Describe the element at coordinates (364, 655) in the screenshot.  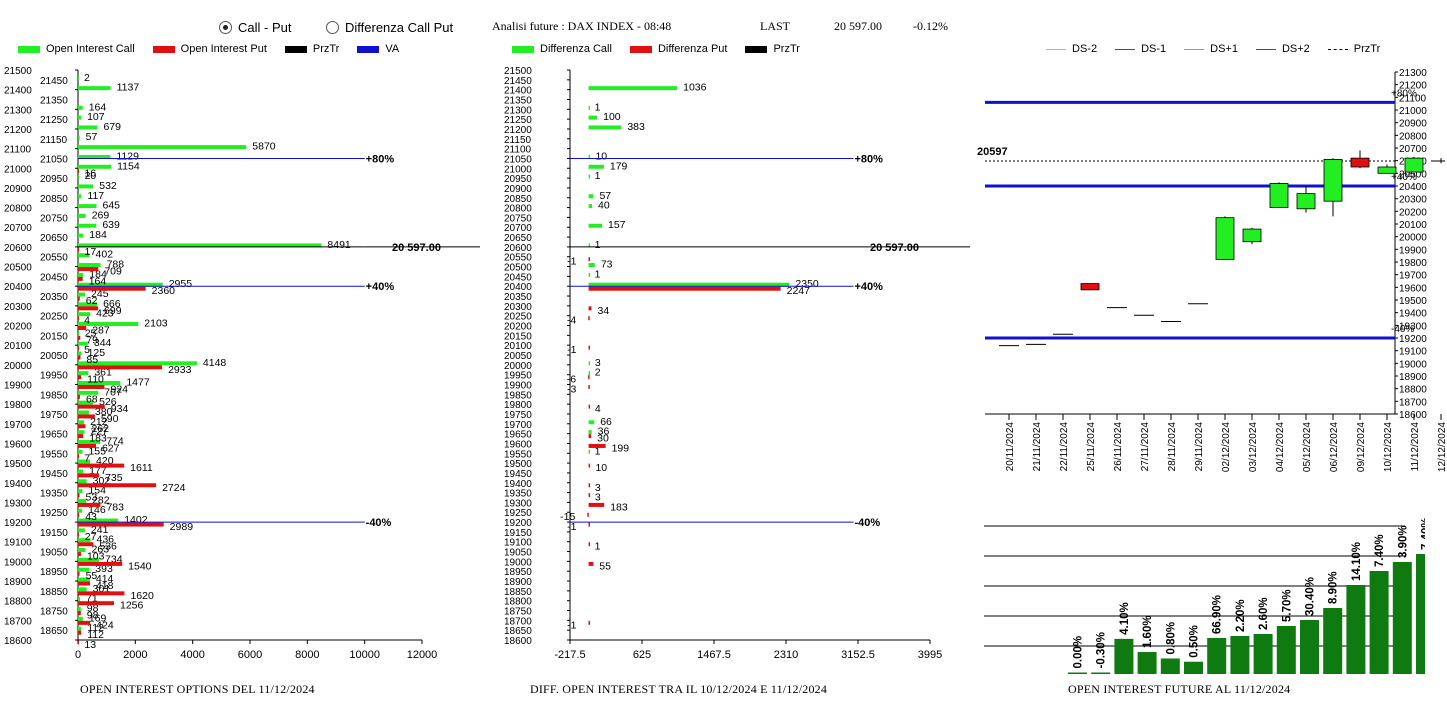
I see `x-tick-label: 10000` at that location.